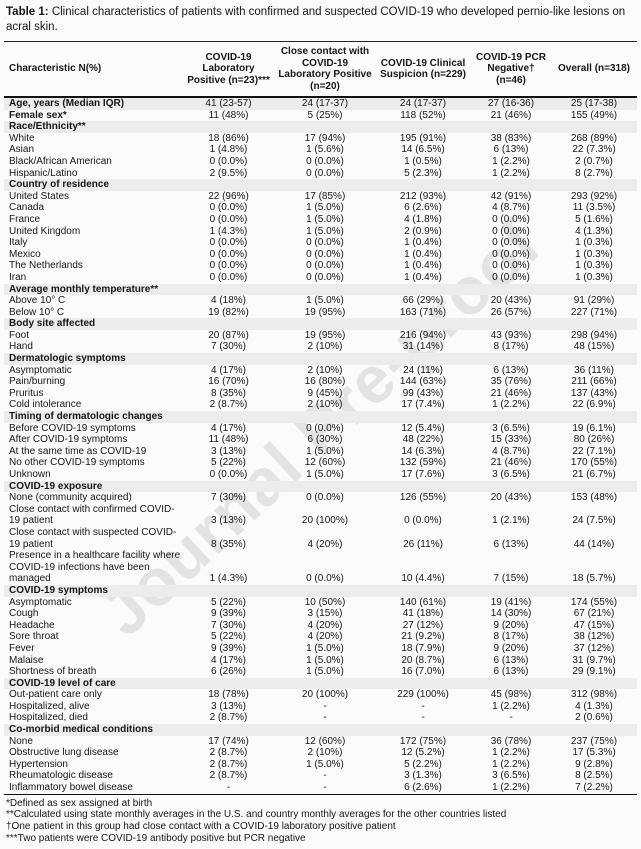 This screenshot has height=849, width=641. What do you see at coordinates (228, 695) in the screenshot?
I see `cell-value: 18 (78%)` at bounding box center [228, 695].